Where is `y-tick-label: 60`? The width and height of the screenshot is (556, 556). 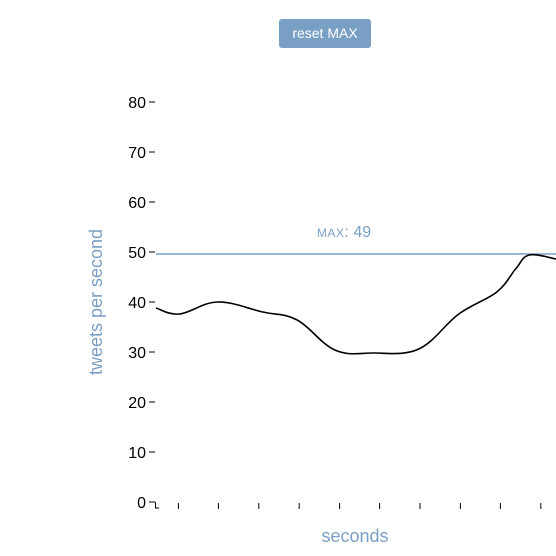
y-tick-label: 60 is located at coordinates (137, 203).